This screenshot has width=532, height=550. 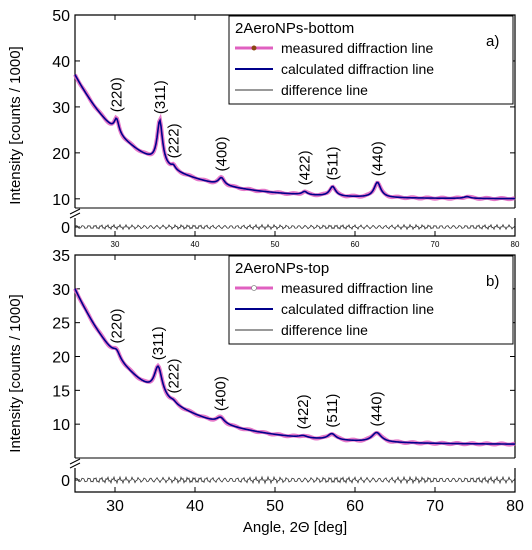 I want to click on legend-title: 2AeroNPs-top, so click(x=282, y=268).